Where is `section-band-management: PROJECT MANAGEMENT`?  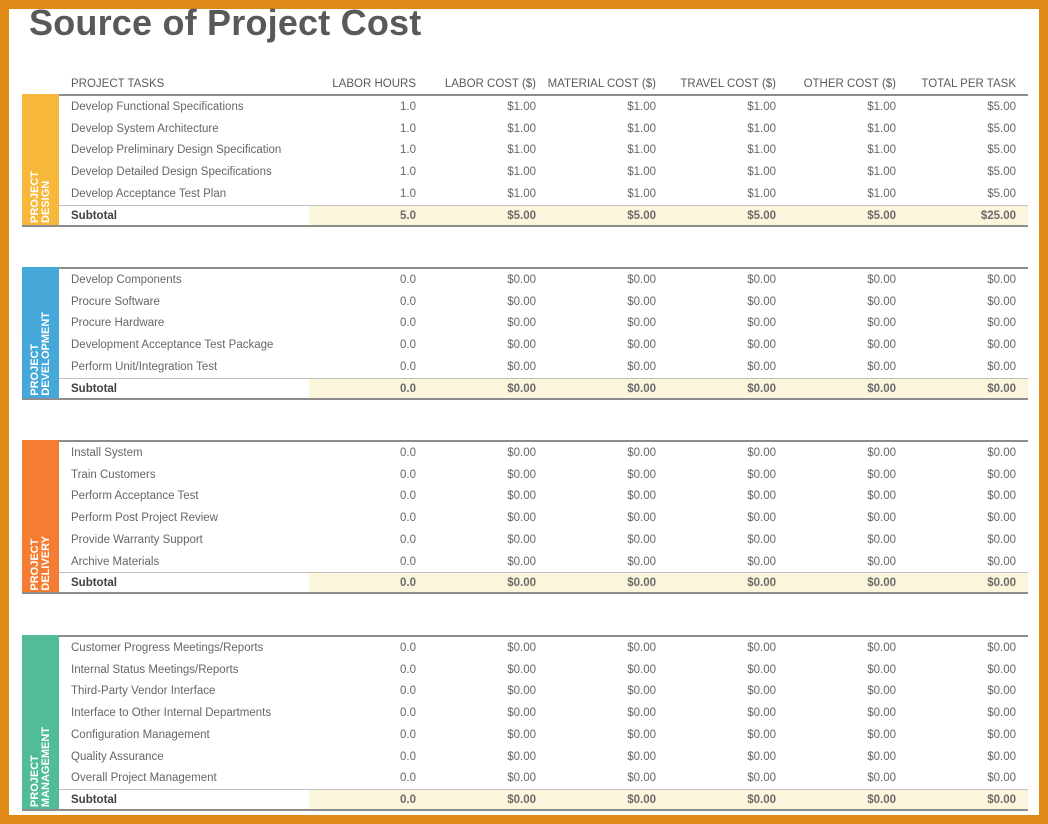 section-band-management: PROJECT MANAGEMENT is located at coordinates (40, 723).